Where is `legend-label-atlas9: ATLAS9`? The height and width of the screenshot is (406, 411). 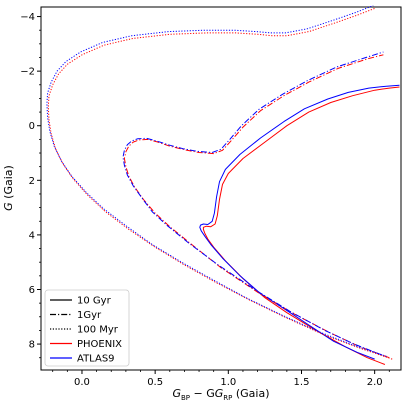
legend-label-atlas9: ATLAS9 is located at coordinates (96, 359).